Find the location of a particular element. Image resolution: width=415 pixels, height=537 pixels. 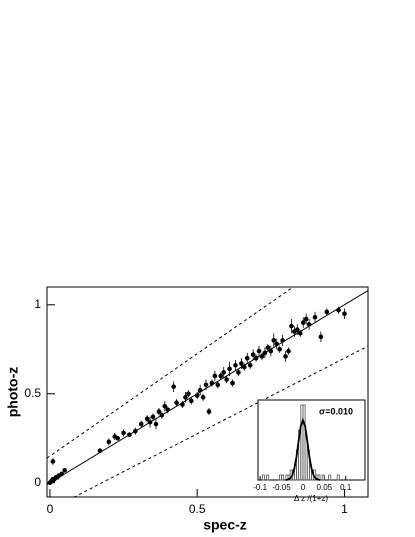

x-tick-label: 0.05 is located at coordinates (325, 487).